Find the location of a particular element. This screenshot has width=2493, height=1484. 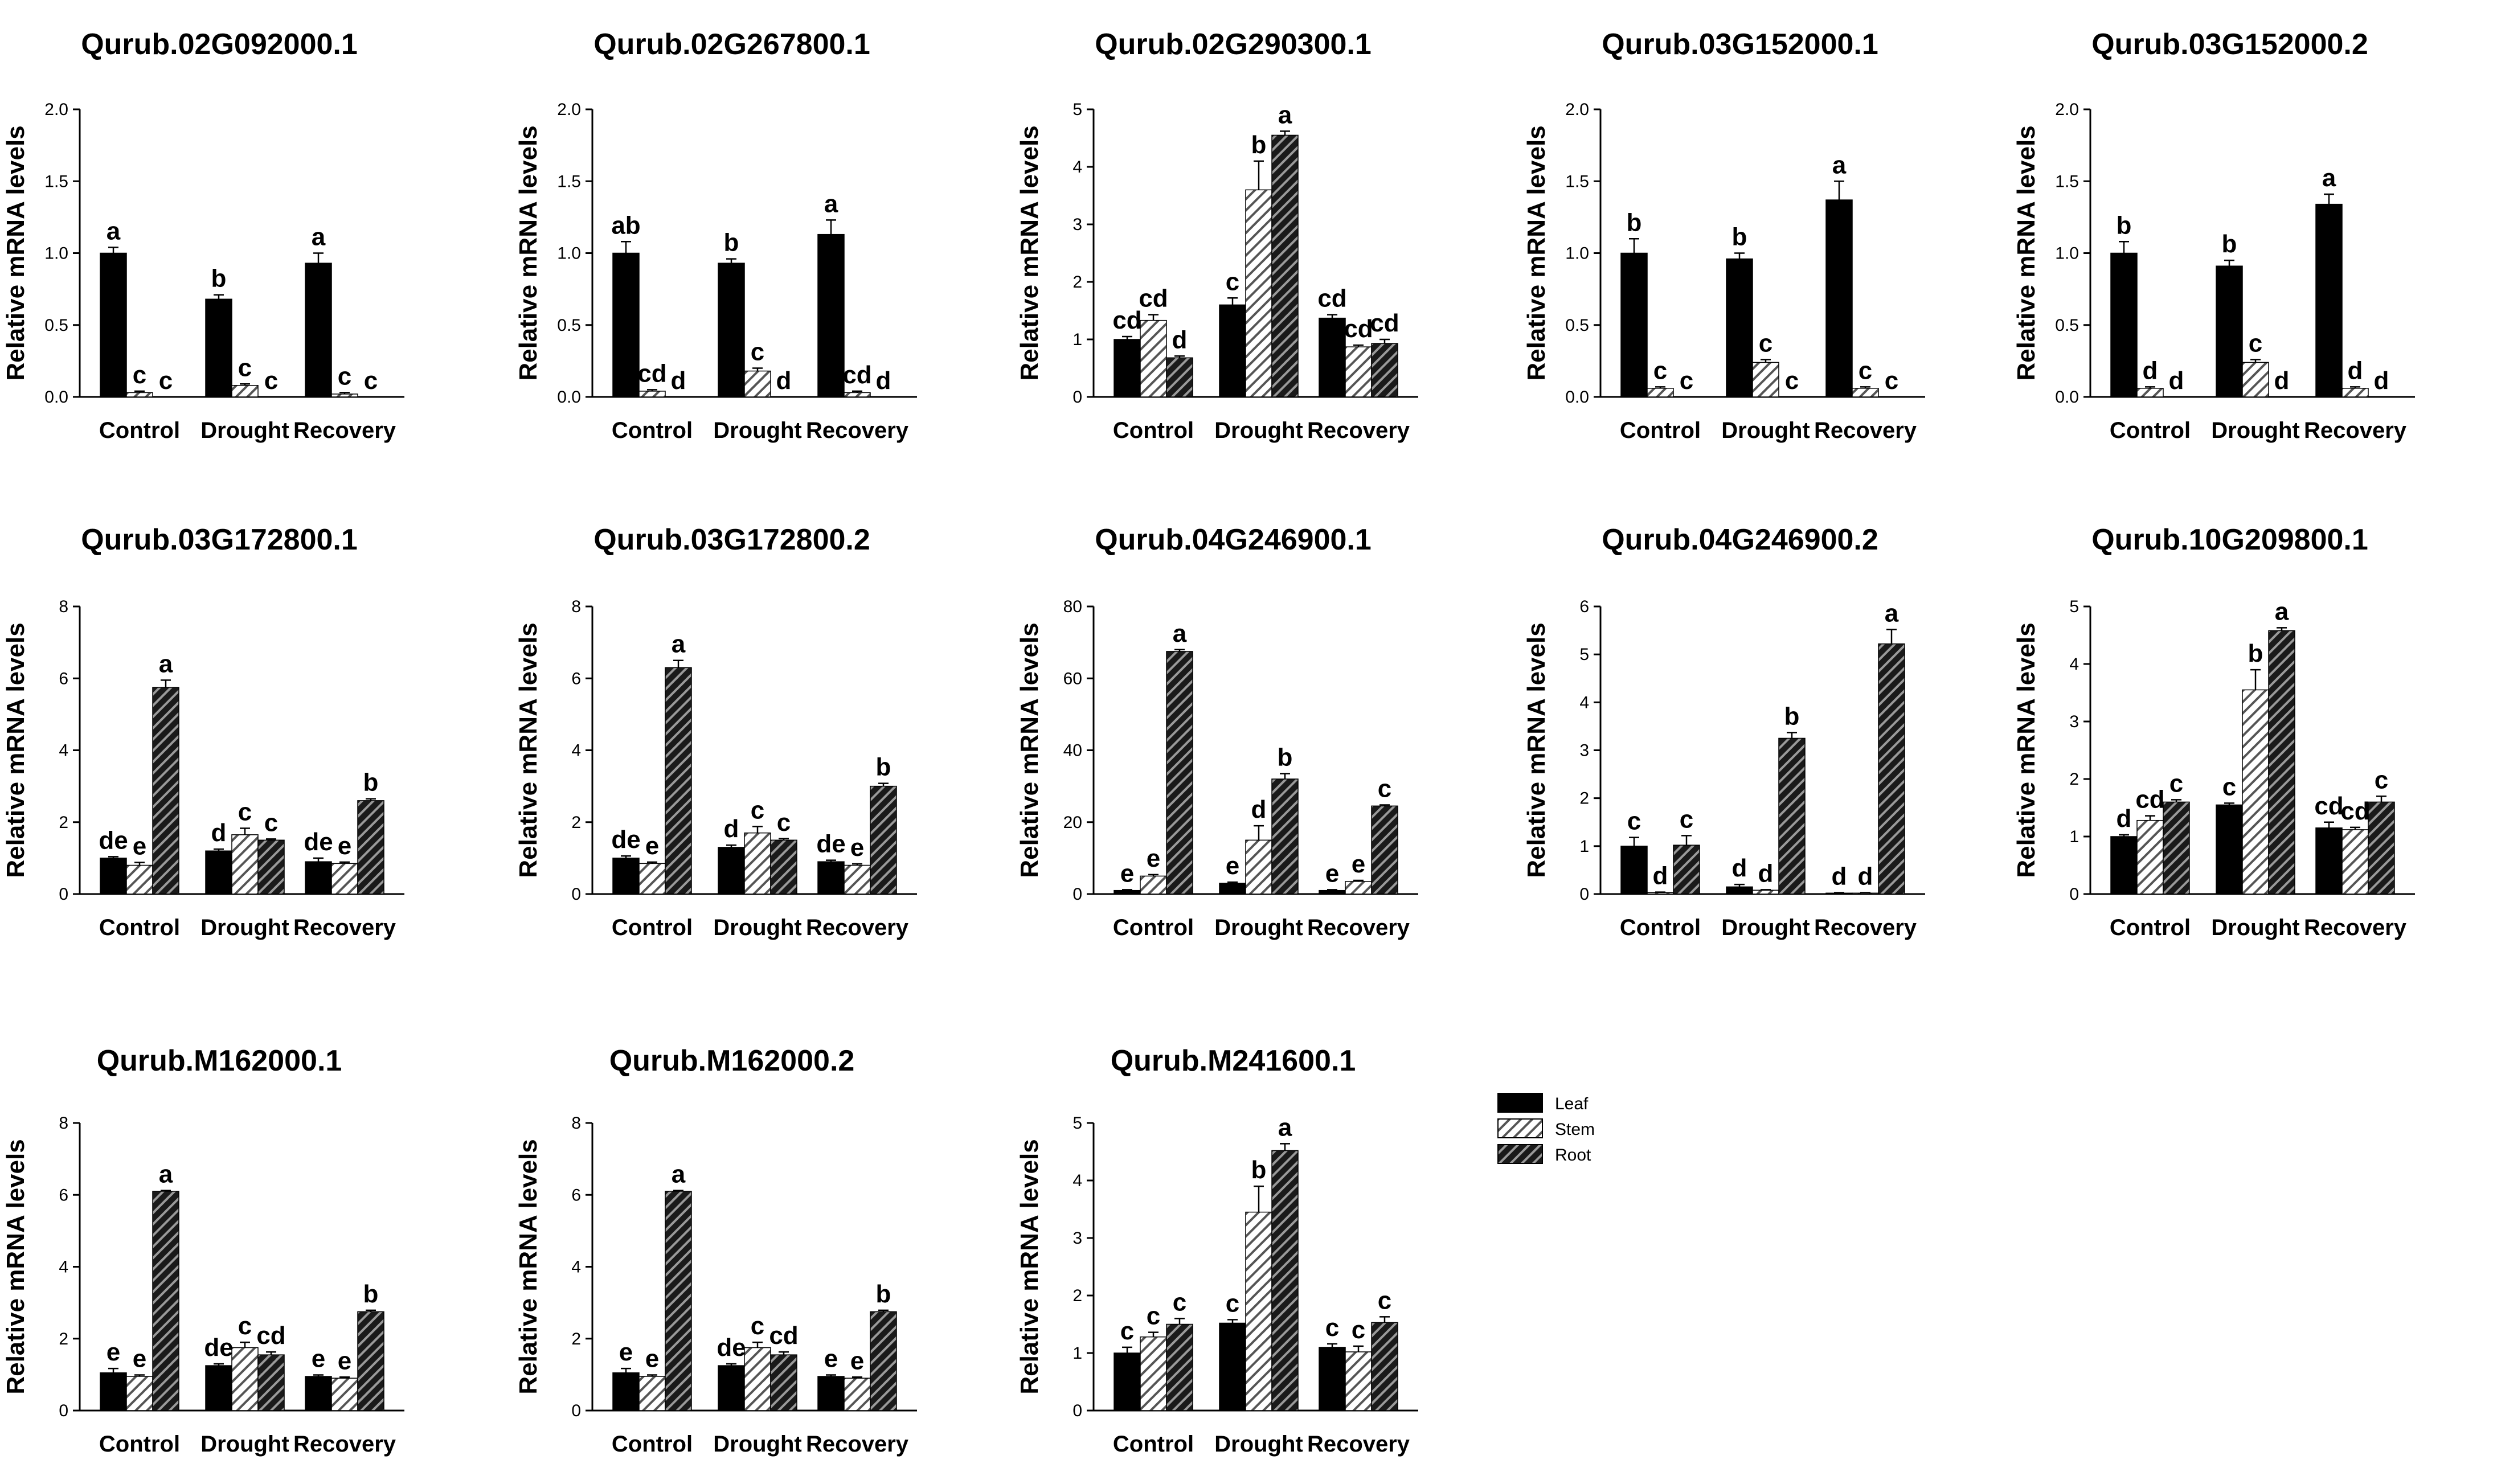

y-tick-label: 3 is located at coordinates (1077, 1238).